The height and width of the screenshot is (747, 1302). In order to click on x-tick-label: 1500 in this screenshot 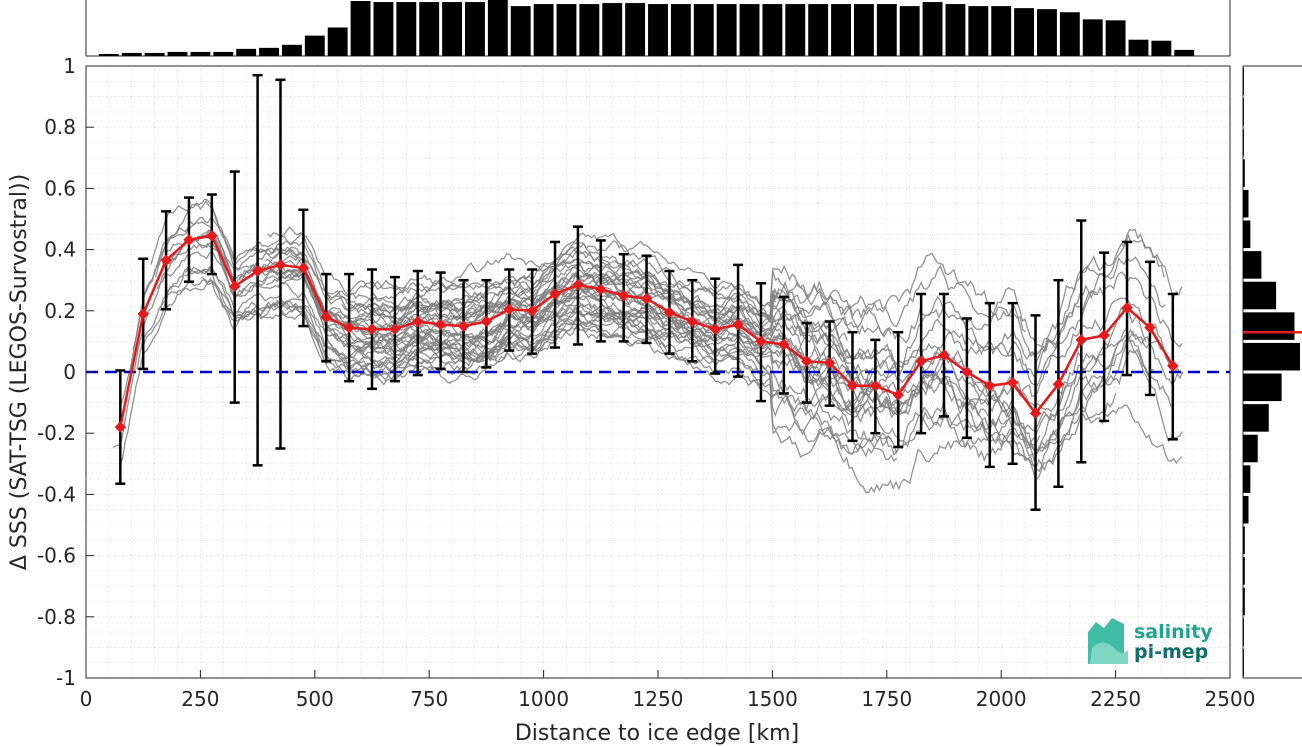, I will do `click(772, 699)`.